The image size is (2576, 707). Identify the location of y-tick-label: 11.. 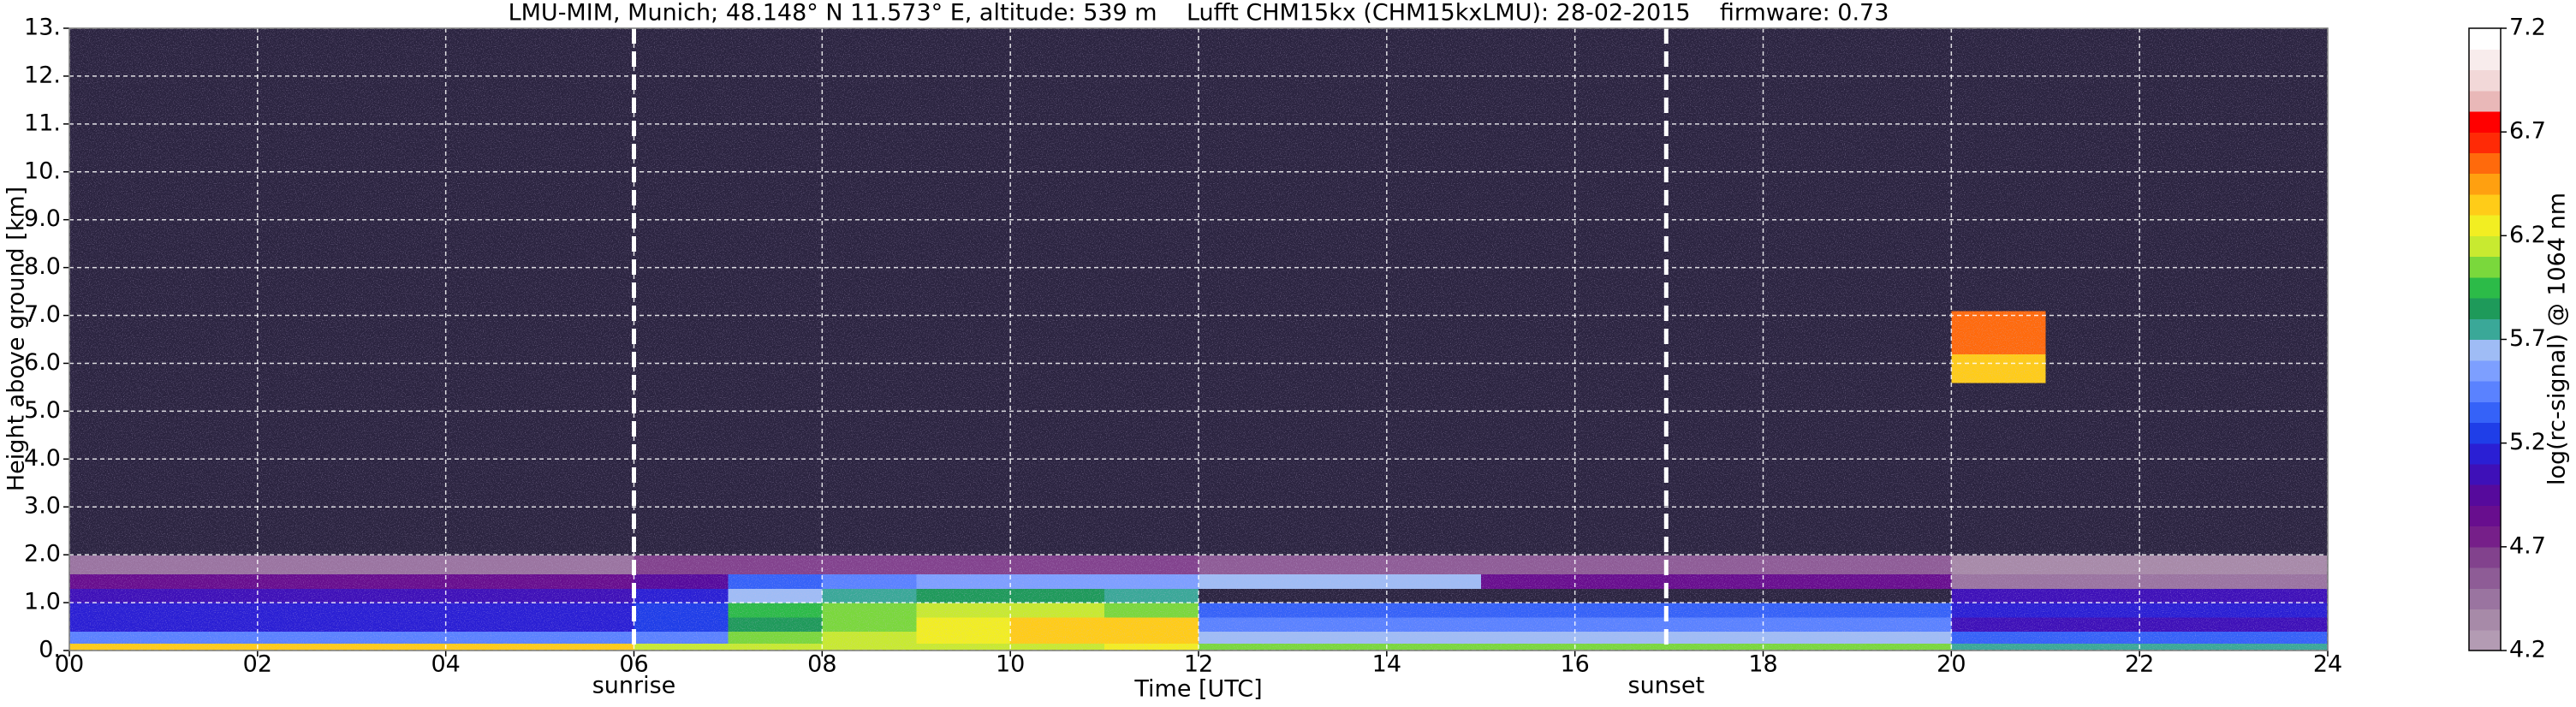
(42, 123).